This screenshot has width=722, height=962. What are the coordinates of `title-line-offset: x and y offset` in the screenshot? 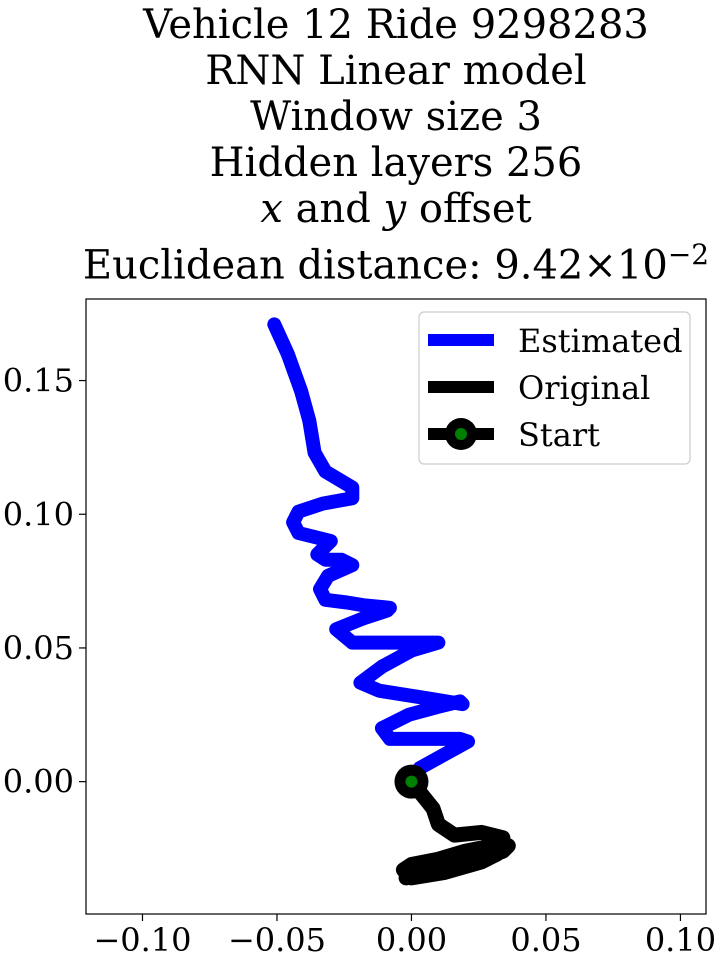 It's located at (361, 209).